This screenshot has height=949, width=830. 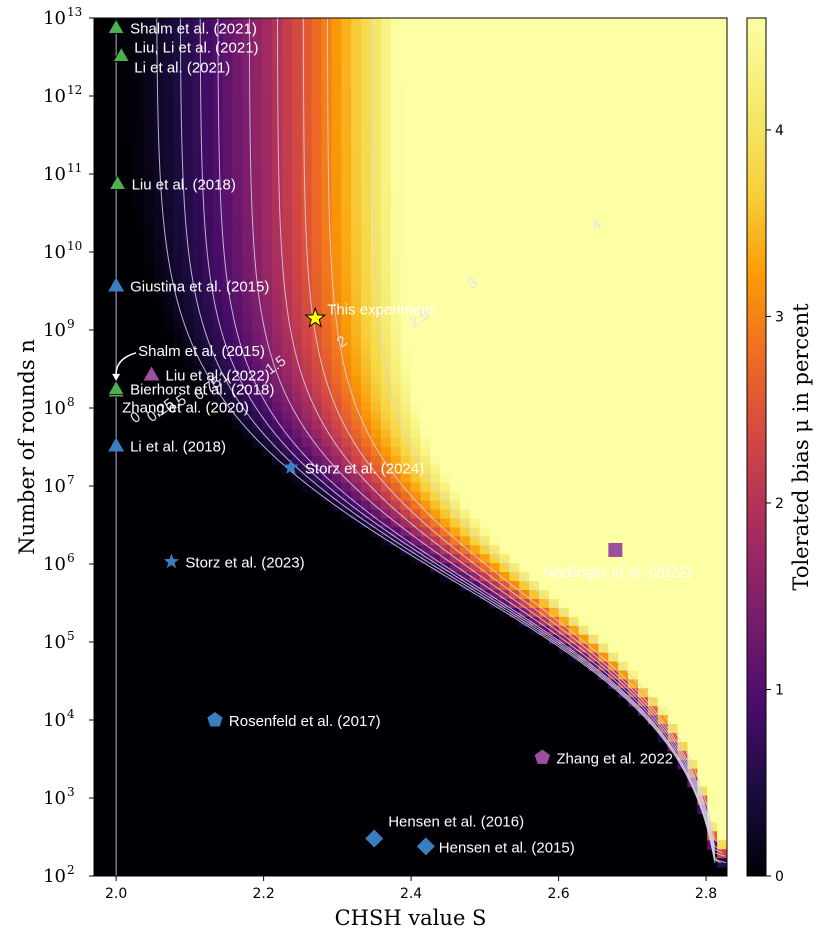 What do you see at coordinates (199, 287) in the screenshot?
I see `experiment-label: Giustina et al. (2015)` at bounding box center [199, 287].